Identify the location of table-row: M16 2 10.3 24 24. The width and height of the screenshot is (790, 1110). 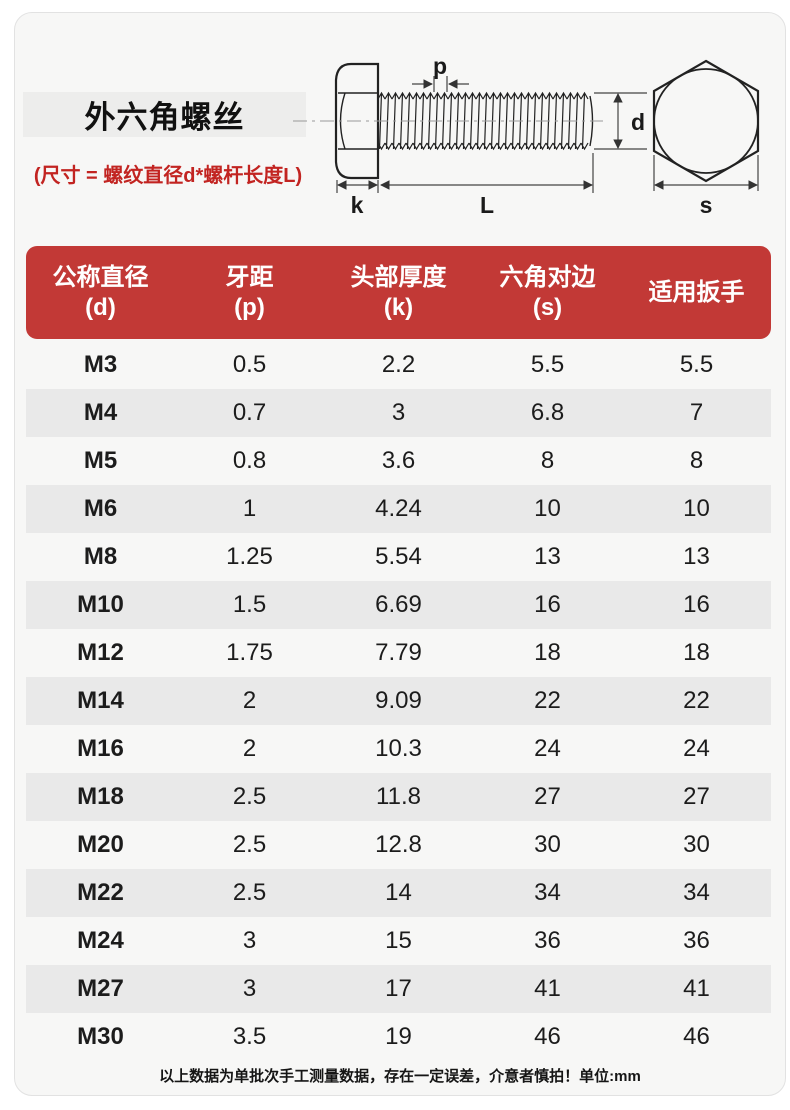
(398, 749).